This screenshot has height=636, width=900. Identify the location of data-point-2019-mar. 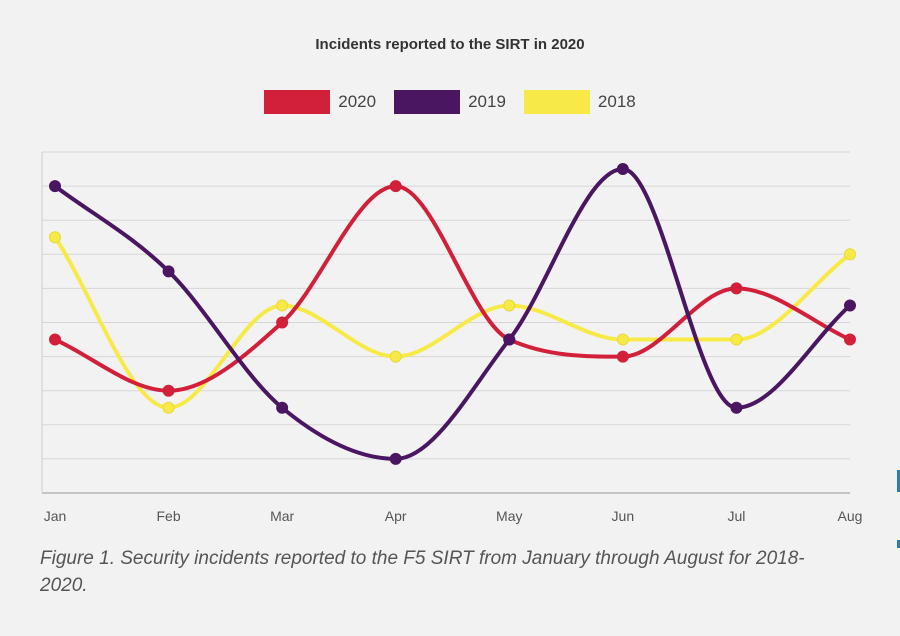
(282, 407).